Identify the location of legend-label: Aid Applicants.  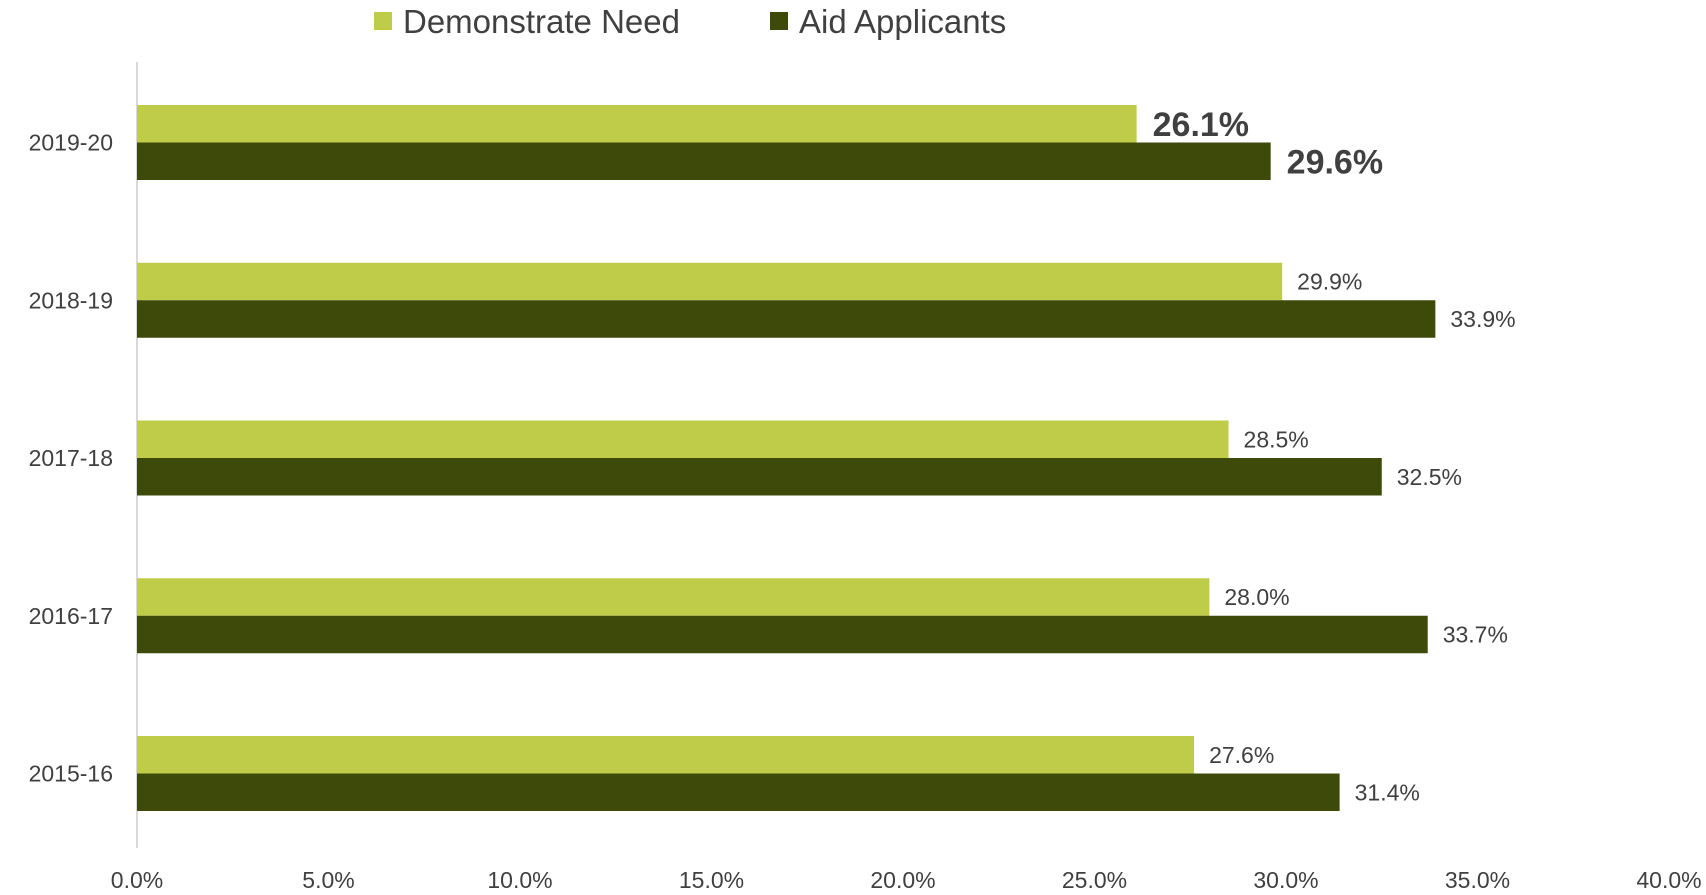
(902, 21).